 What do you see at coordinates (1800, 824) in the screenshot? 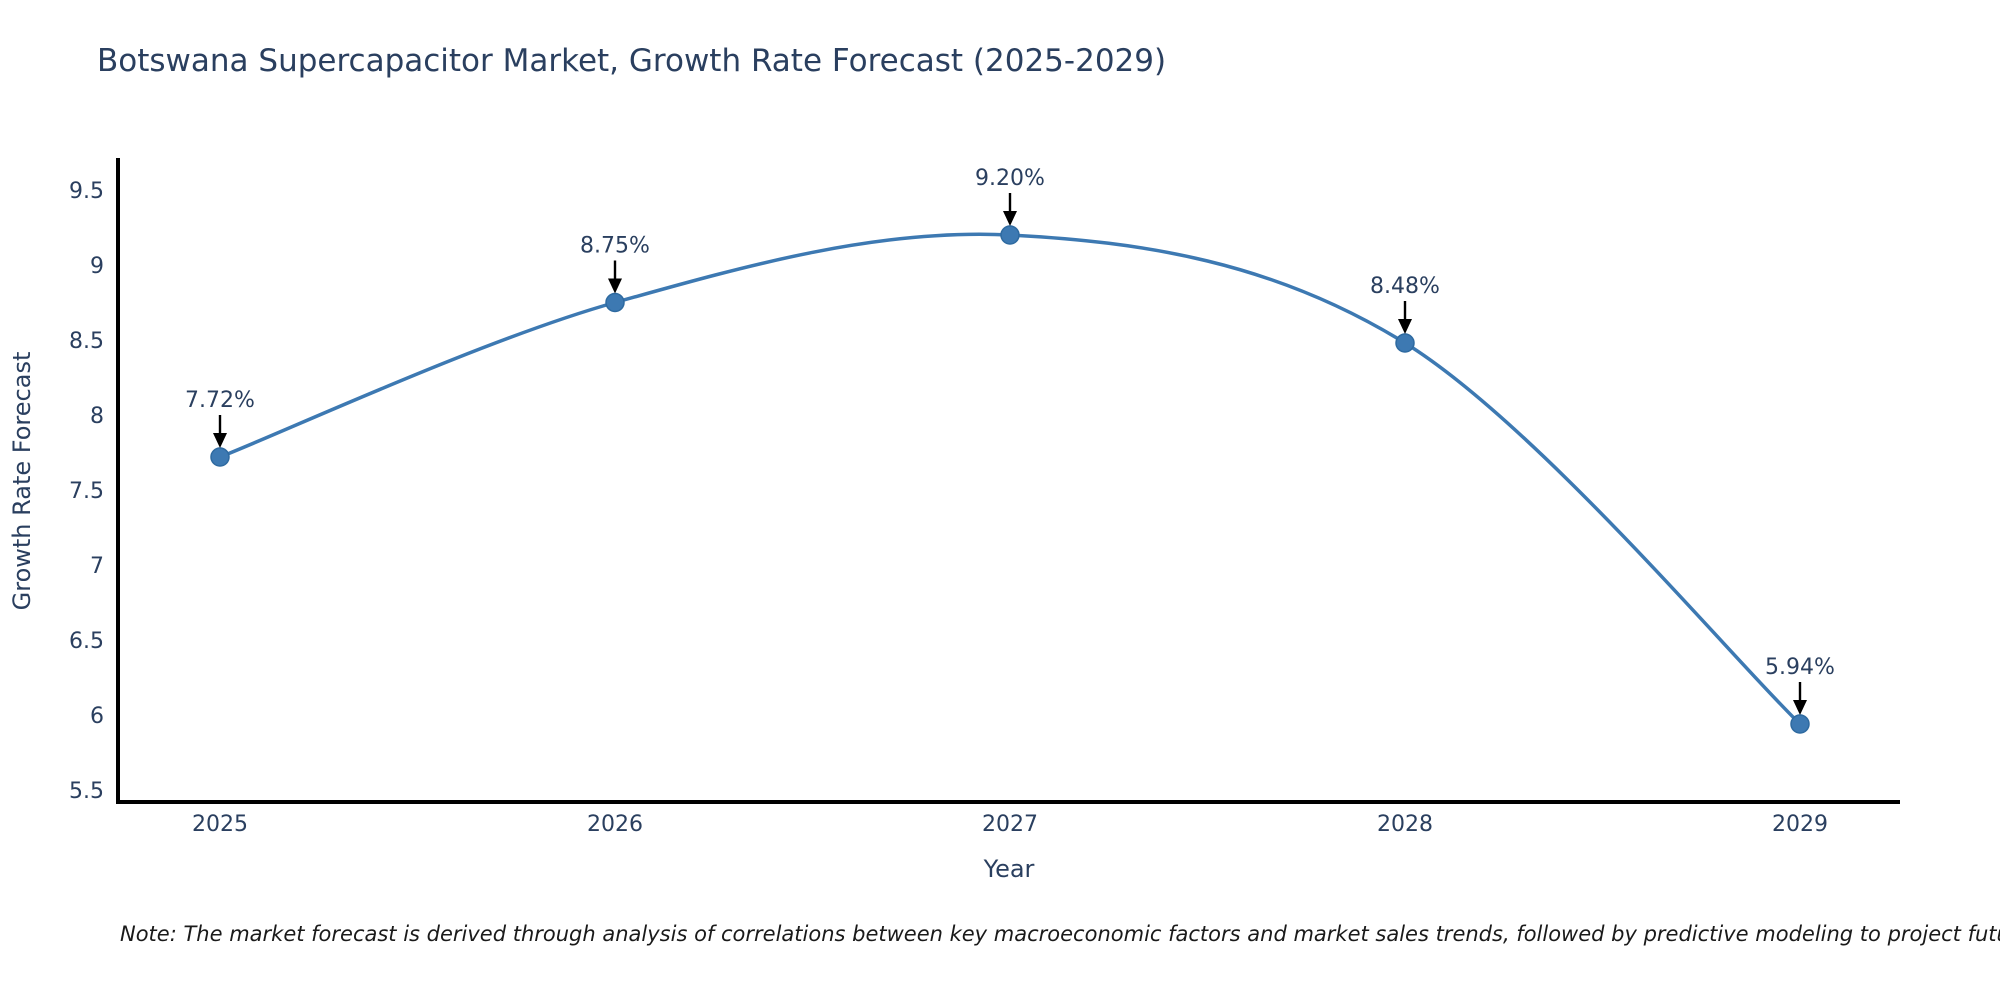
I see `x-tick-label: 2029` at bounding box center [1800, 824].